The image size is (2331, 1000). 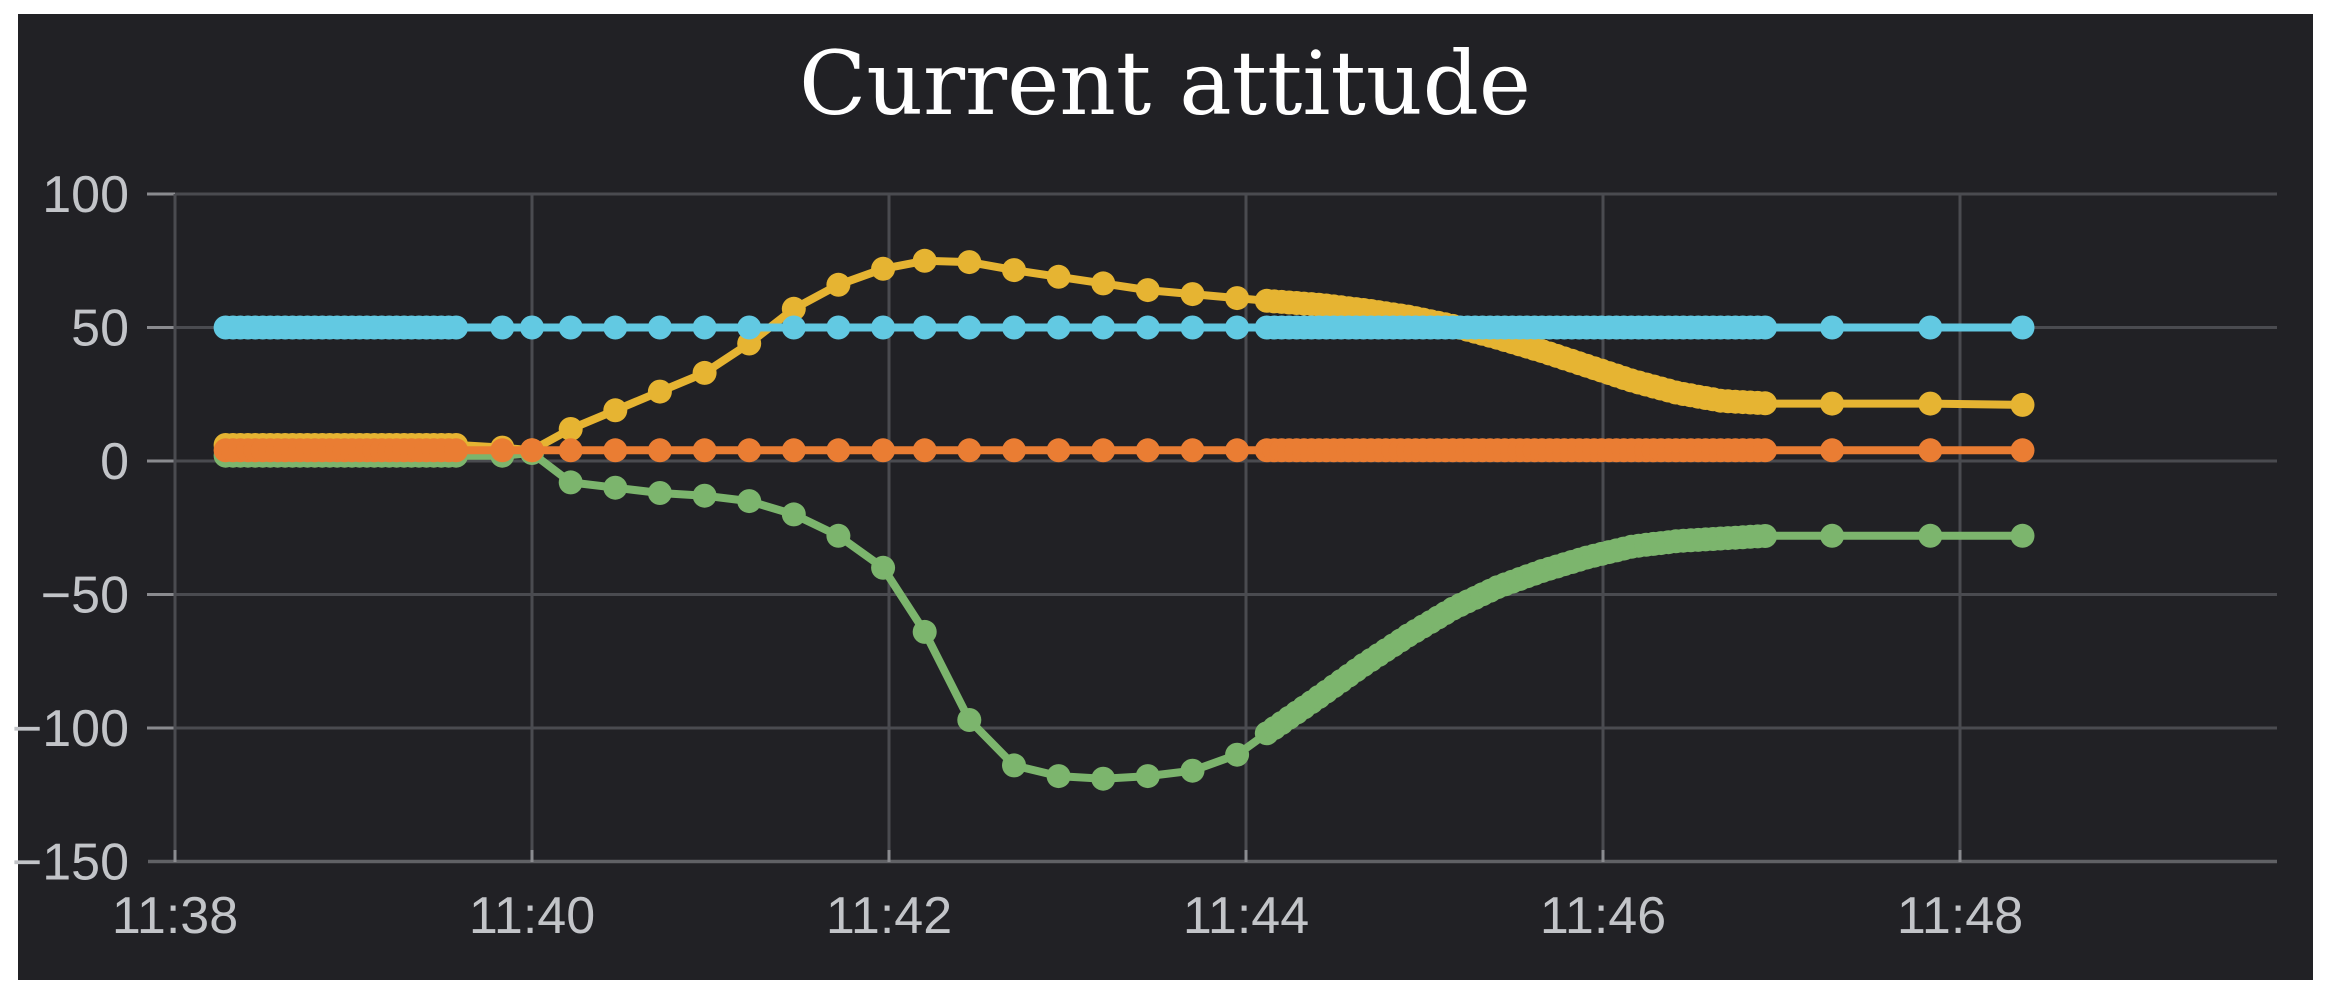 What do you see at coordinates (85, 596) in the screenshot?
I see `y-axis-tick-label: −50` at bounding box center [85, 596].